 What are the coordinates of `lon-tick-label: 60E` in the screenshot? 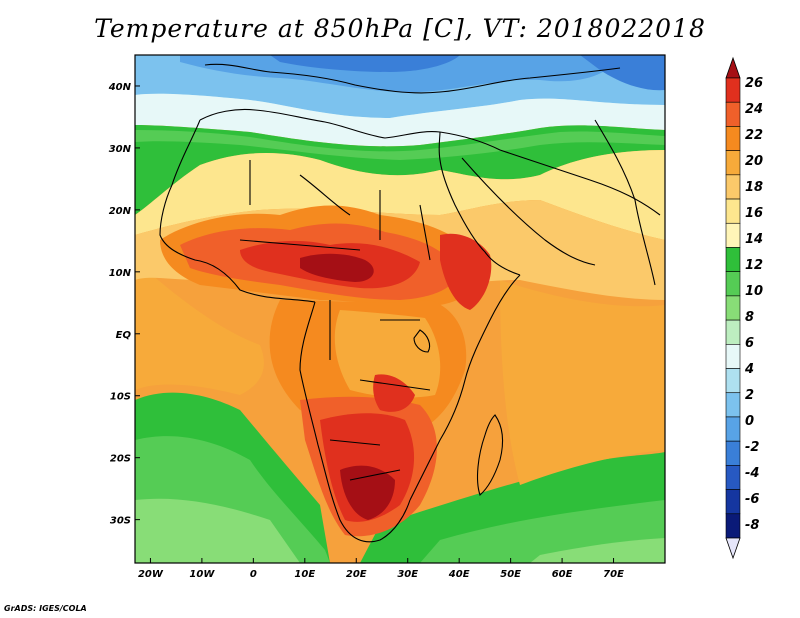 It's located at (562, 574).